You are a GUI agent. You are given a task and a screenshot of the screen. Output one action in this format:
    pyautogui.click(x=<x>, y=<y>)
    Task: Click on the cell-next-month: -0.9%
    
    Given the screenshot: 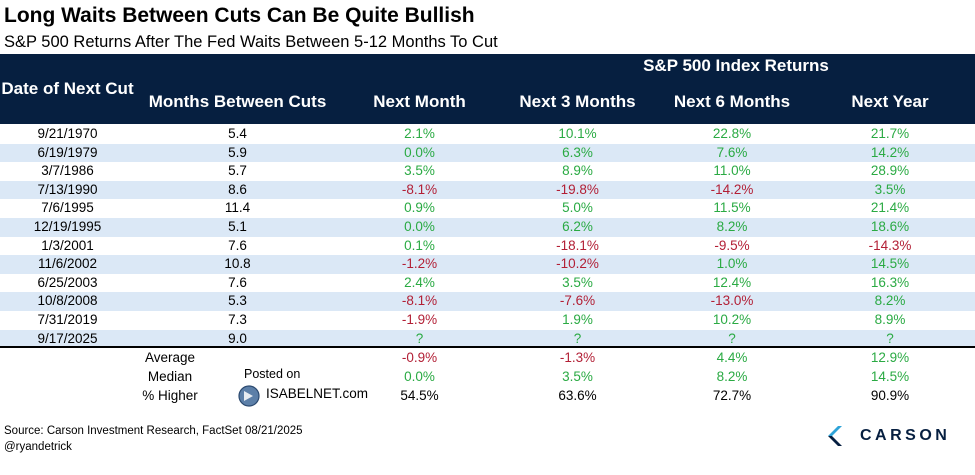 What is the action you would take?
    pyautogui.click(x=419, y=357)
    